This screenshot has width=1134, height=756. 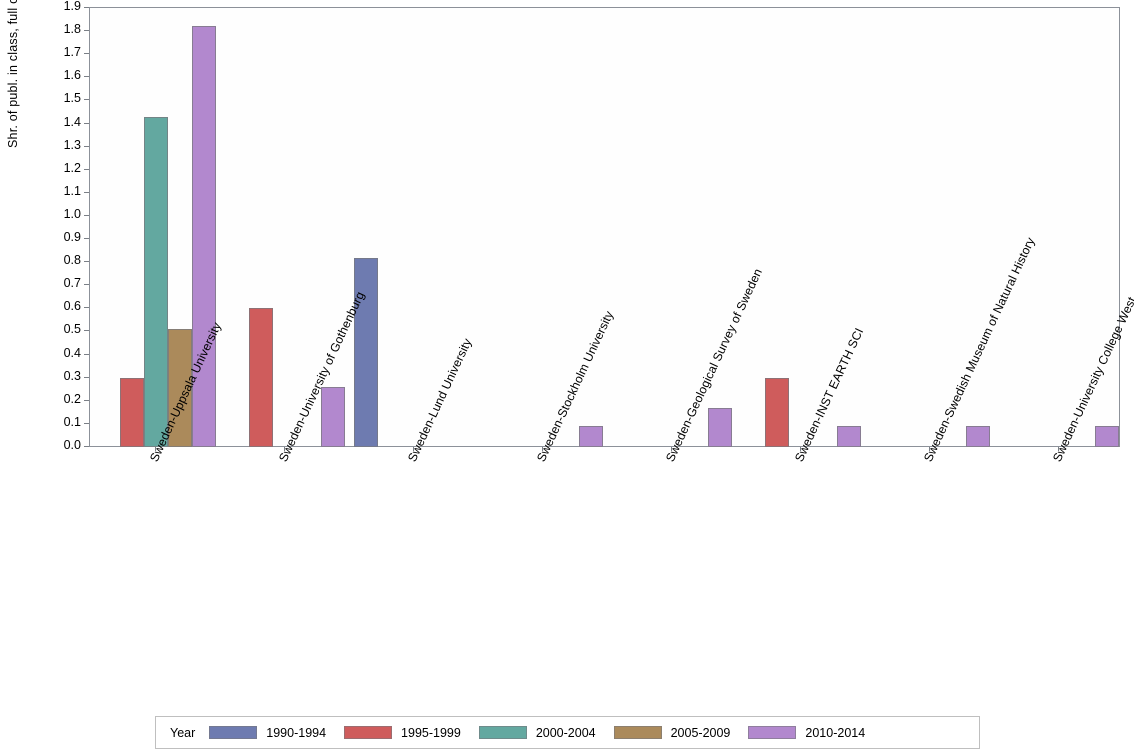 What do you see at coordinates (72, 29) in the screenshot?
I see `y-tick-label: 1.8` at bounding box center [72, 29].